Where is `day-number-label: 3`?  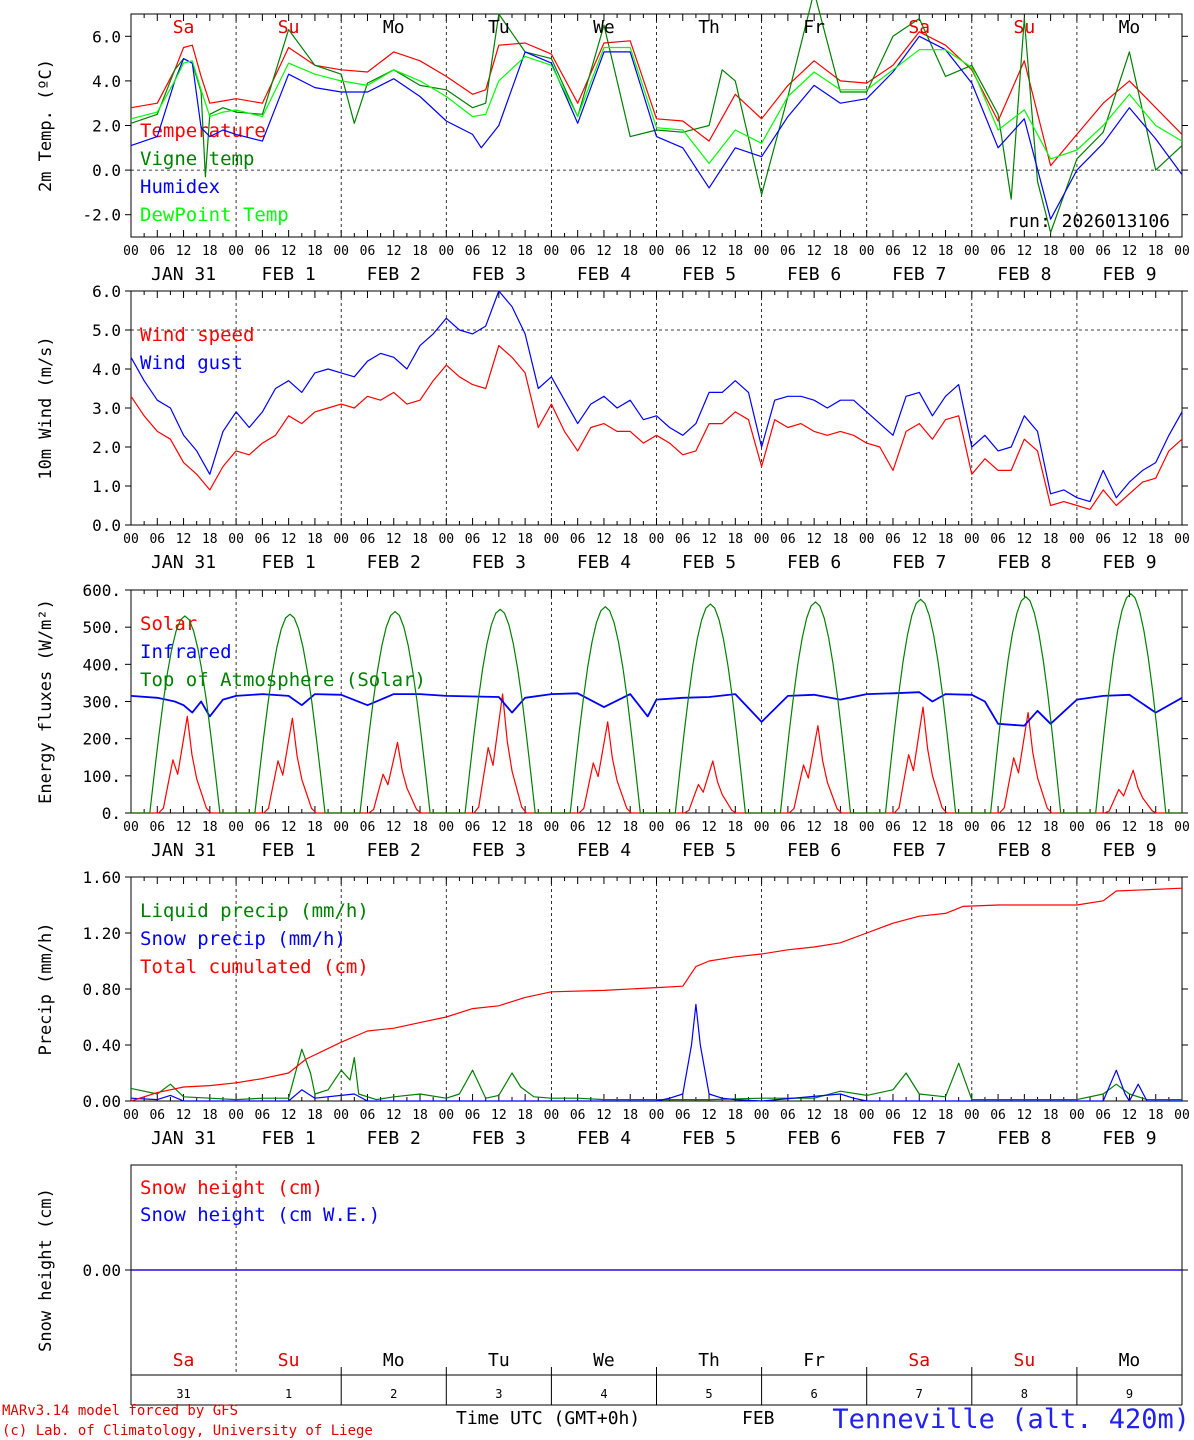
day-number-label: 3 is located at coordinates (498, 1394).